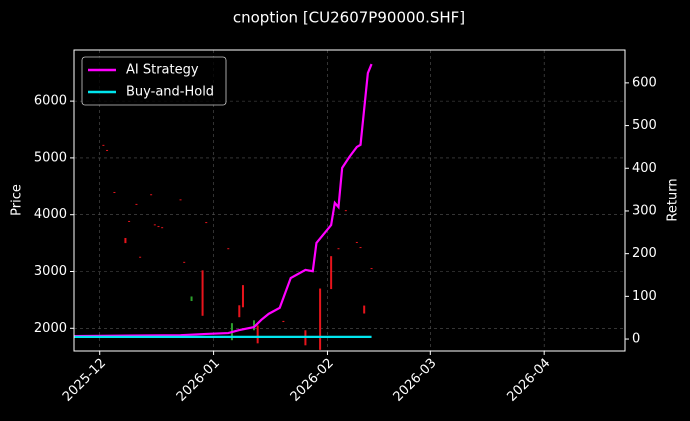 The width and height of the screenshot is (690, 421). What do you see at coordinates (644, 125) in the screenshot?
I see `y2-tick-label: 500` at bounding box center [644, 125].